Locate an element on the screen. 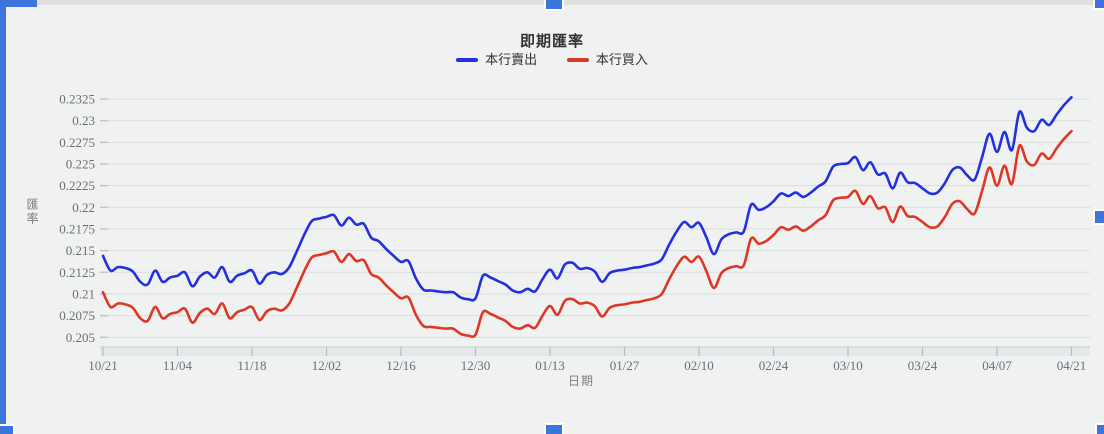  x-tick-label: 02/24 is located at coordinates (774, 365).